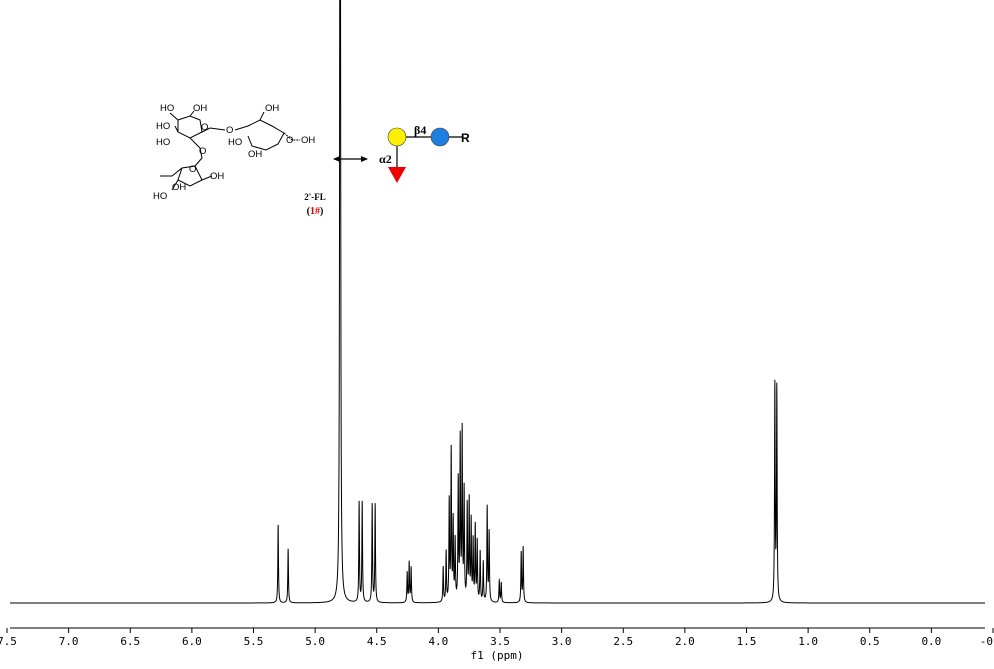 This screenshot has height=669, width=994. Describe the element at coordinates (69, 641) in the screenshot. I see `x-tick-label: 7.0` at that location.